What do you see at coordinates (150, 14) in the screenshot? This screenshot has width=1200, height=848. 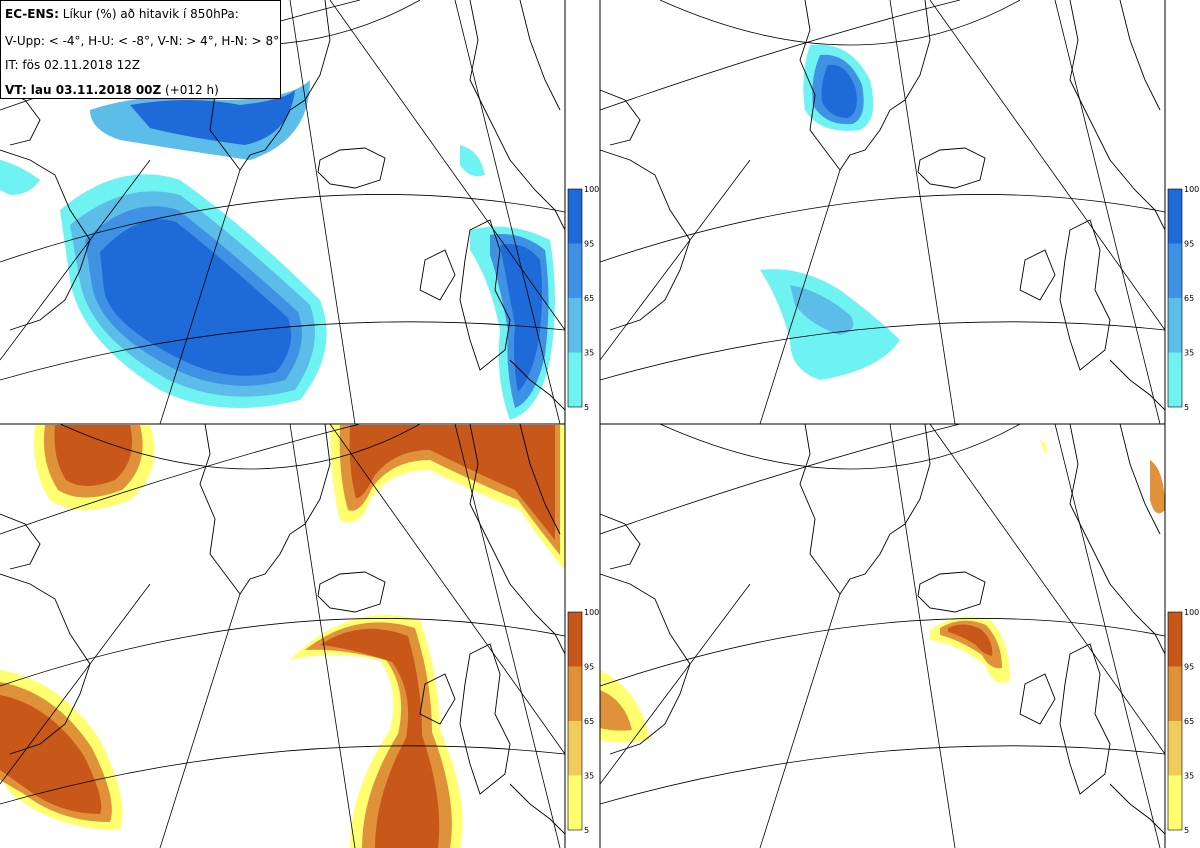 I see `title-text: Líkur (%) að hitavik í 850hPa:` at bounding box center [150, 14].